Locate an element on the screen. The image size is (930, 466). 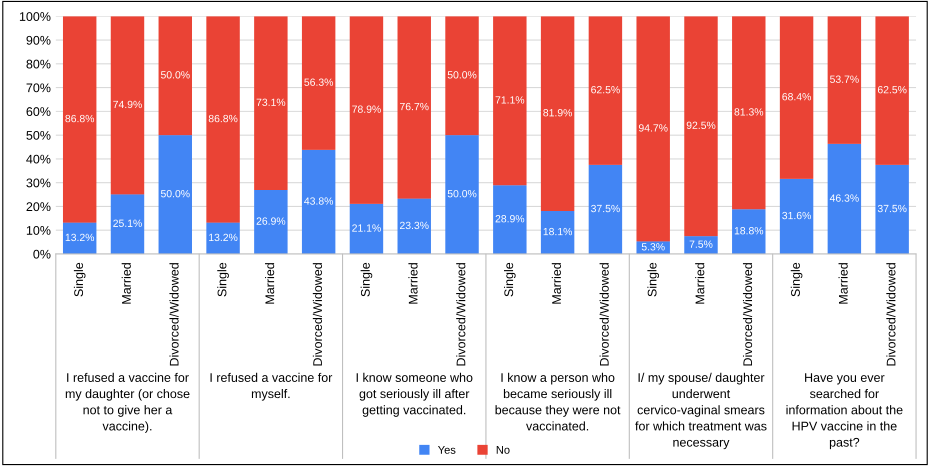
data-label: 56.3% is located at coordinates (319, 82).